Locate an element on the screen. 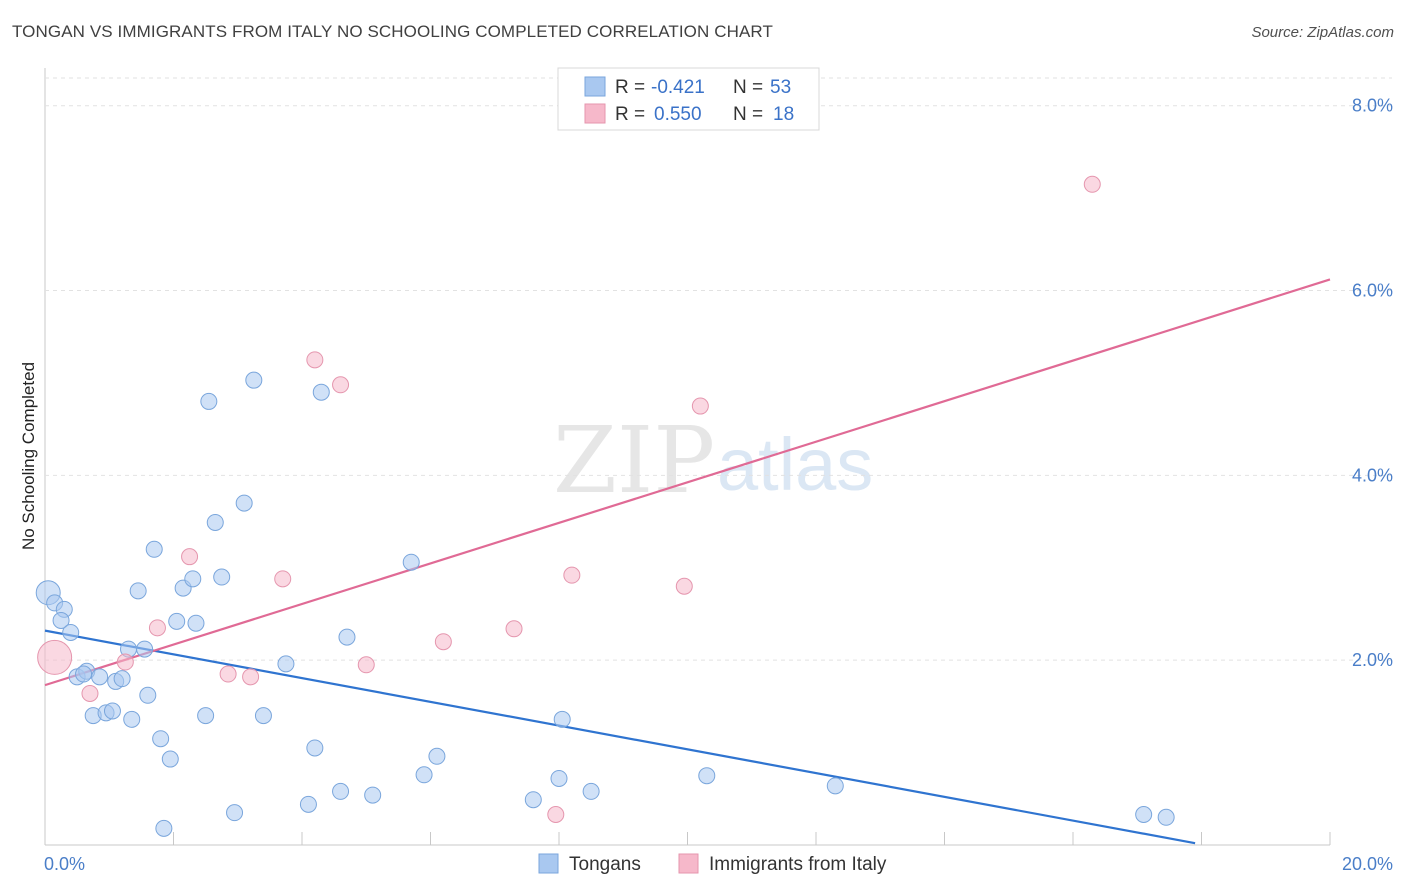  legend-r-value-1: -0.421 is located at coordinates (678, 87).